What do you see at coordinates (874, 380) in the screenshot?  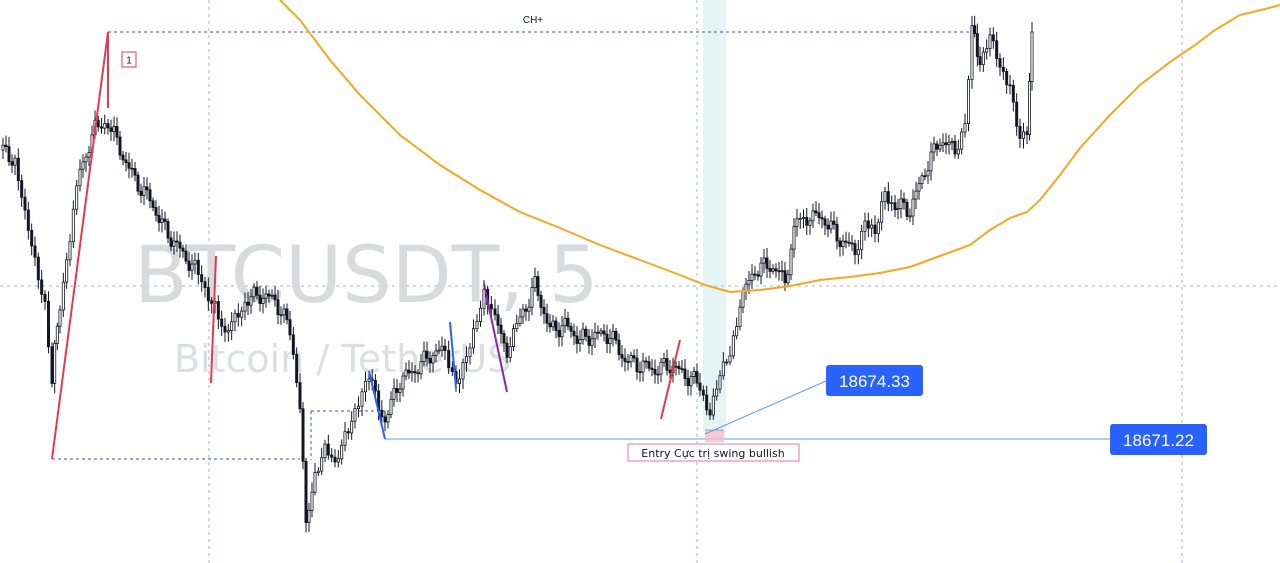 I see `callout-price-tag` at bounding box center [874, 380].